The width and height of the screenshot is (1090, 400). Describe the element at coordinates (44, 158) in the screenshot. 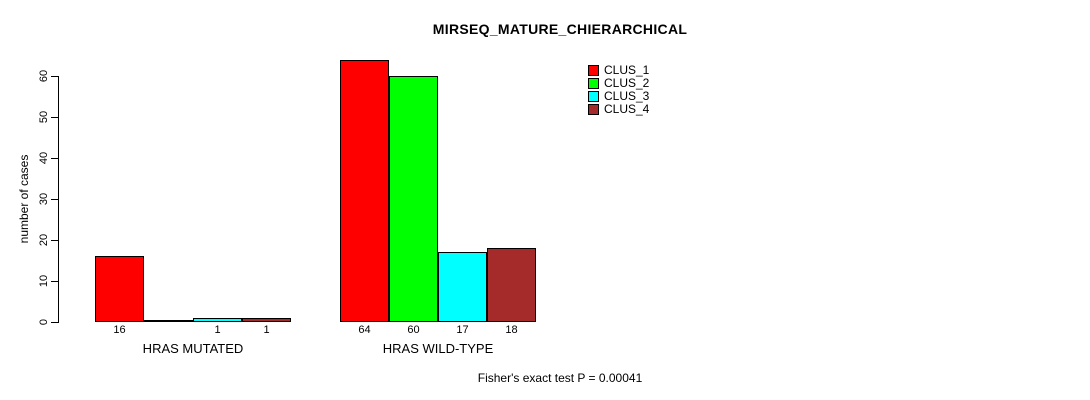

I see `y-axis-tick-label: 40` at that location.